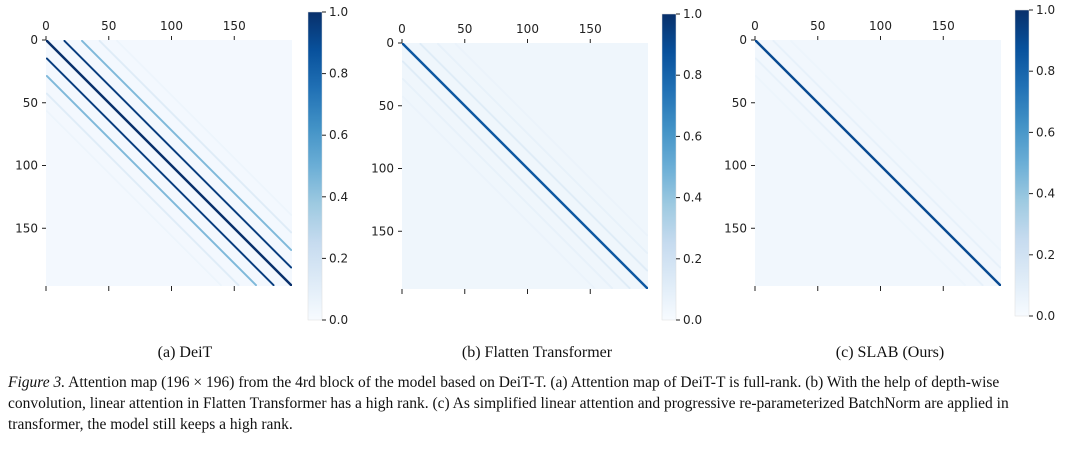  I want to click on panel-caption: (b) Flatten Transformer, so click(537, 352).